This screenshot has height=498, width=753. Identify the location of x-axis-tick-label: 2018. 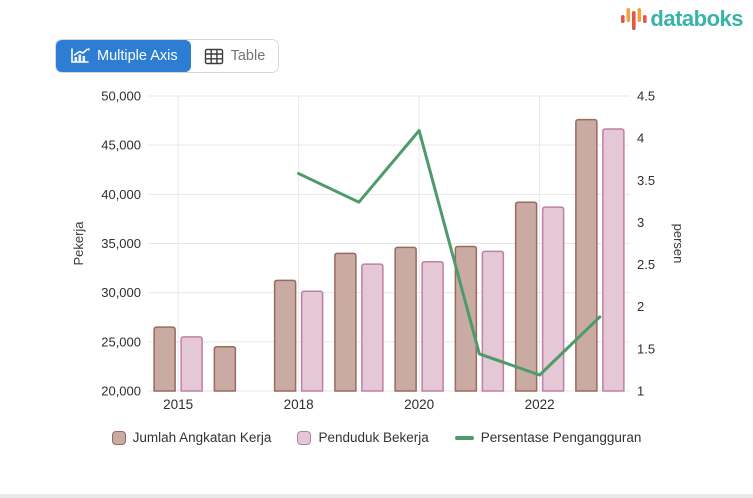
(299, 404).